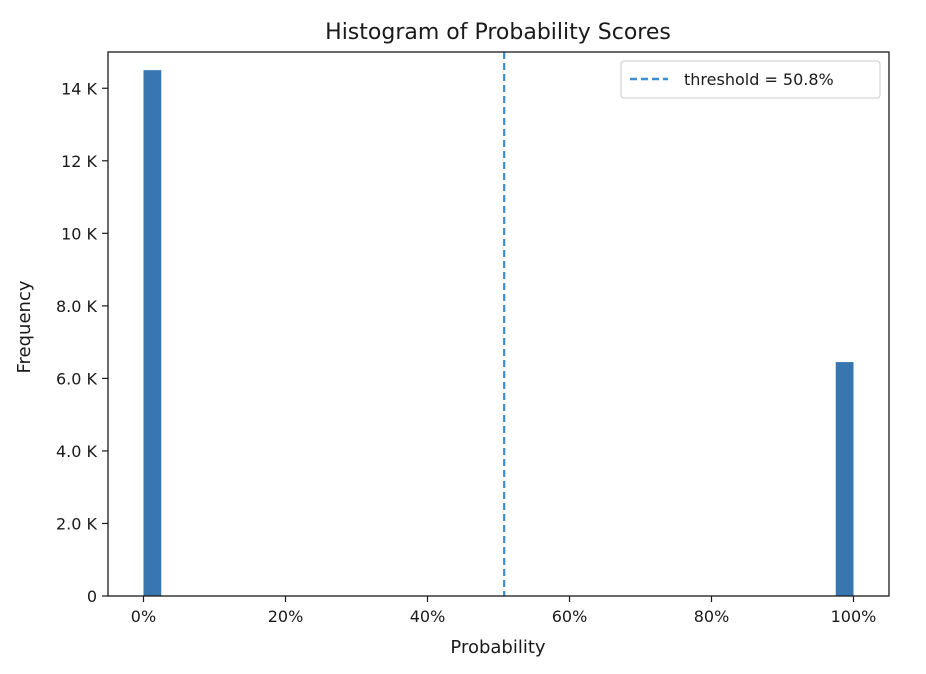 The height and width of the screenshot is (674, 926). I want to click on legend: threshold = 50.8%, so click(750, 79).